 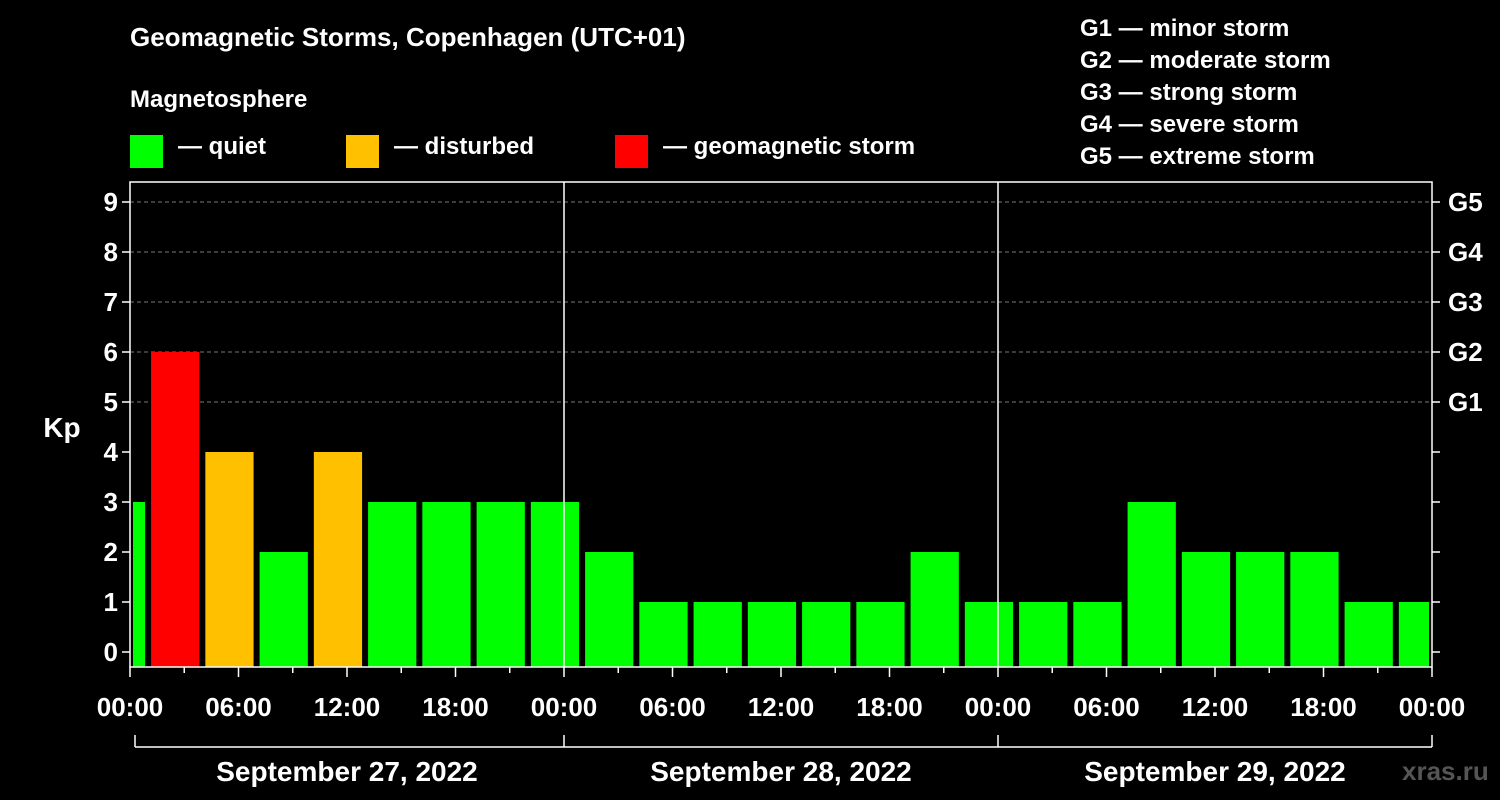 What do you see at coordinates (111, 352) in the screenshot?
I see `y-tick-label: 6` at bounding box center [111, 352].